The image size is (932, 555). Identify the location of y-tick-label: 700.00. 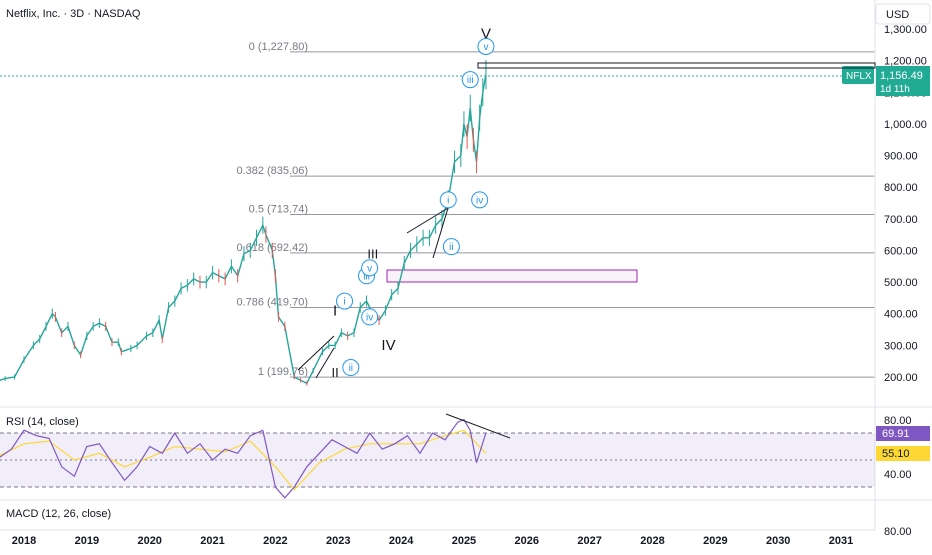
(901, 220).